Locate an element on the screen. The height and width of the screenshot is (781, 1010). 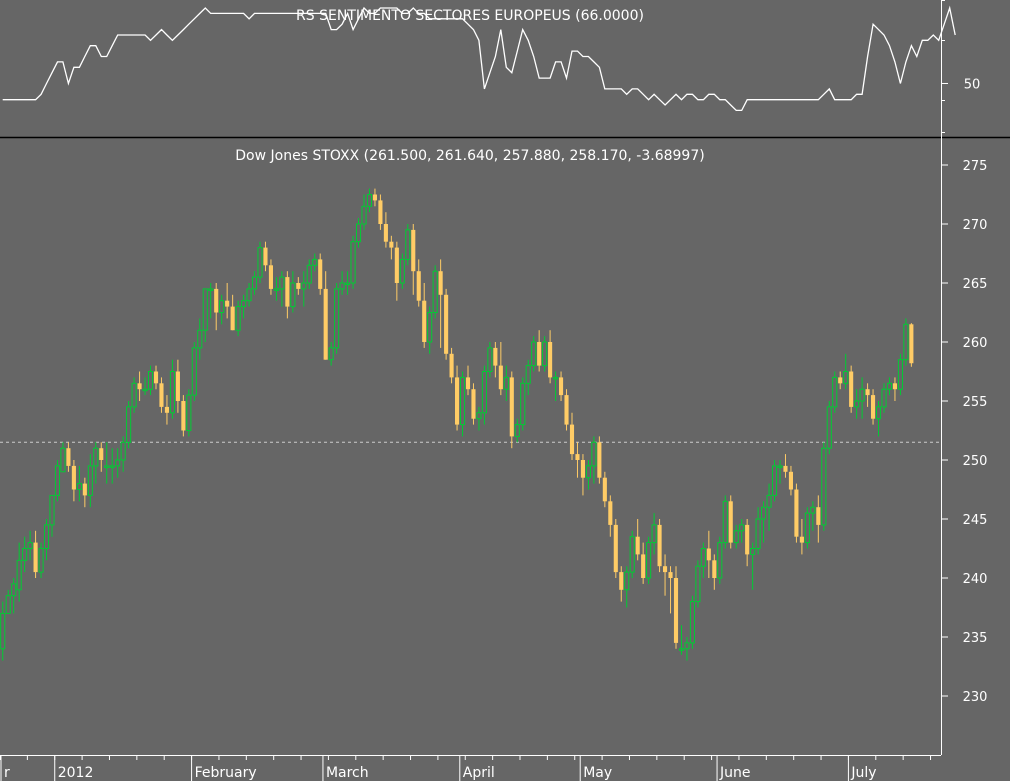
stoxx-y-tick-label: 275 is located at coordinates (975, 166).